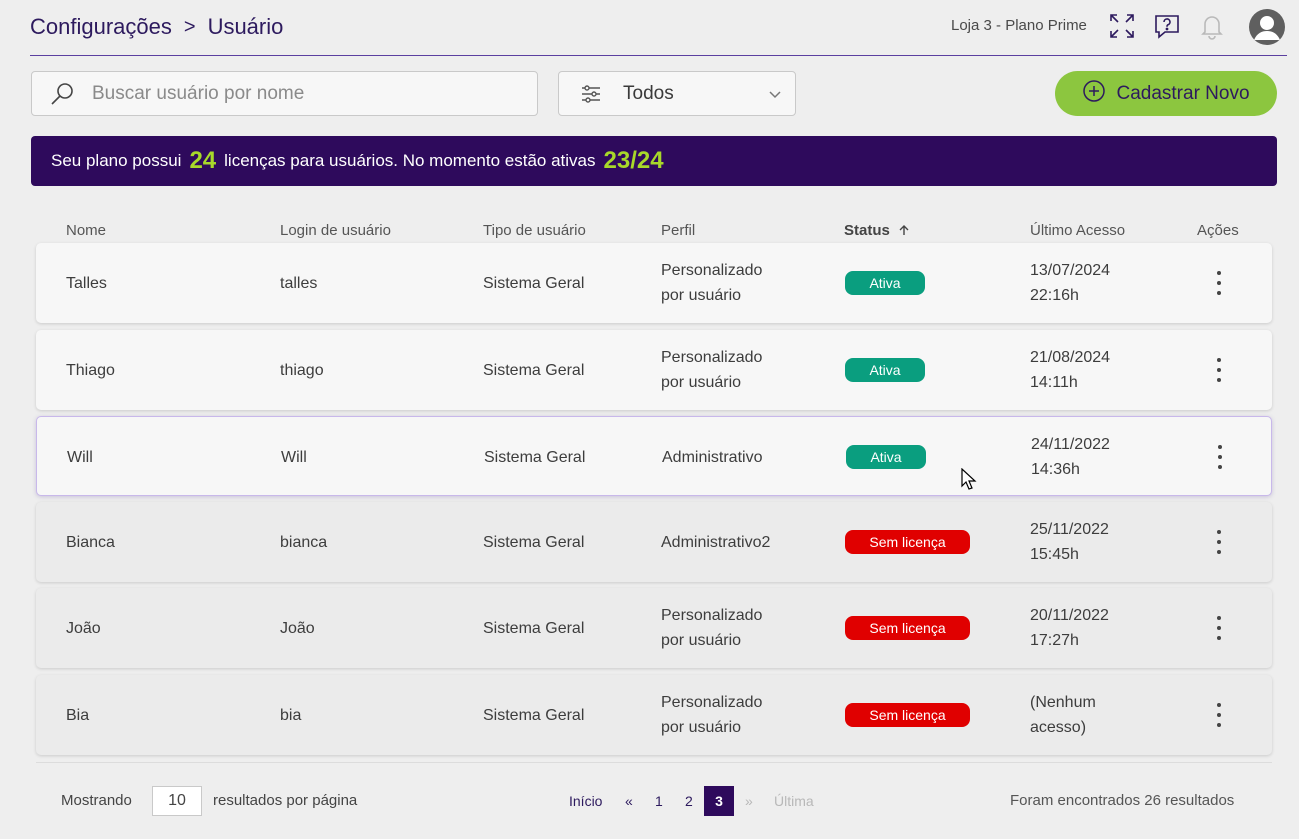 The height and width of the screenshot is (839, 1299). What do you see at coordinates (1055, 469) in the screenshot?
I see `access-line-2: 14:36h` at bounding box center [1055, 469].